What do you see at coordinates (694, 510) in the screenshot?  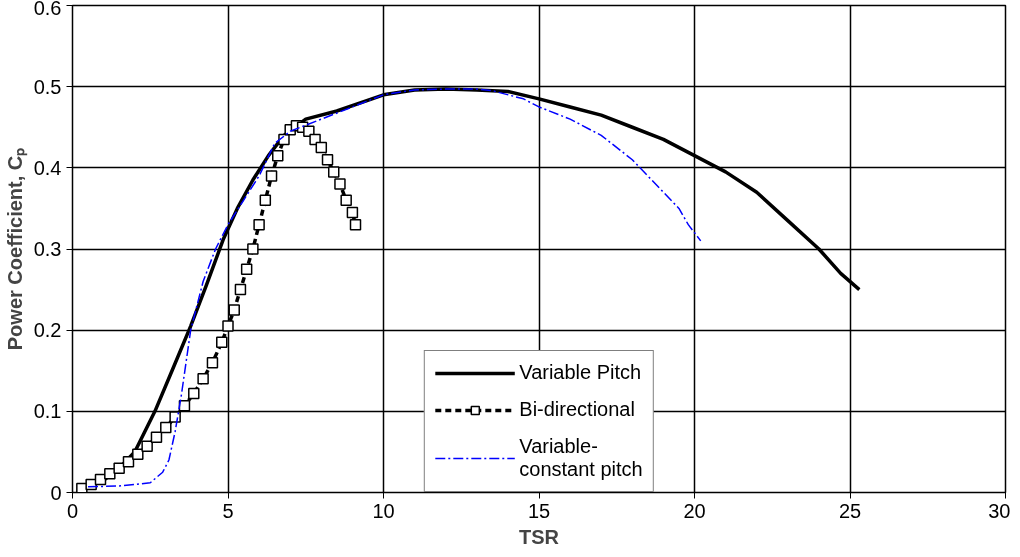 I see `x-tick-label: 20` at bounding box center [694, 510].